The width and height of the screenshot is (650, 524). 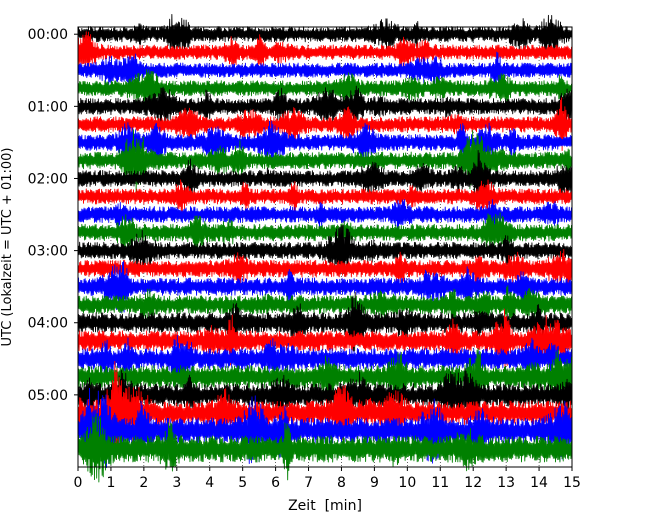 What do you see at coordinates (308, 483) in the screenshot?
I see `x-tick-label: 7` at bounding box center [308, 483].